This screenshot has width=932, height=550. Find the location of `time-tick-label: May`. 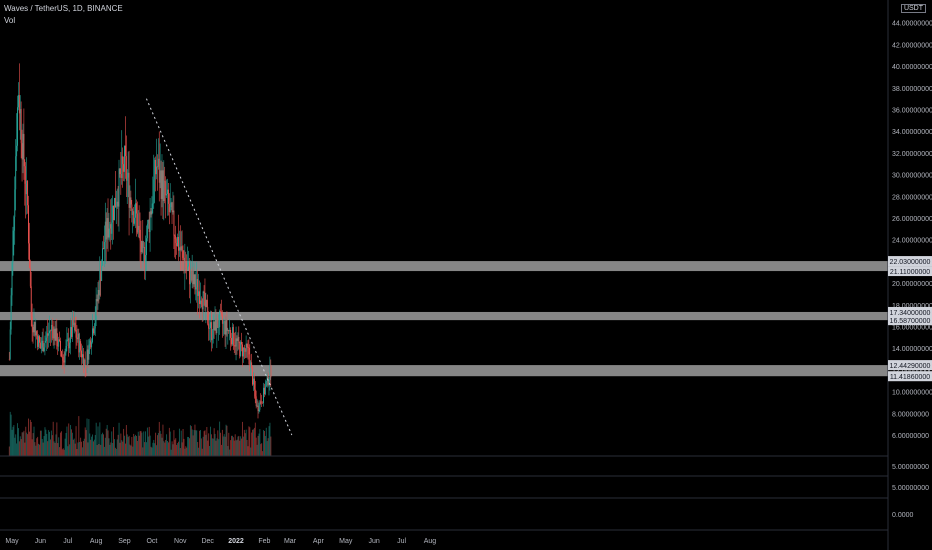

time-tick-label: May is located at coordinates (346, 541).